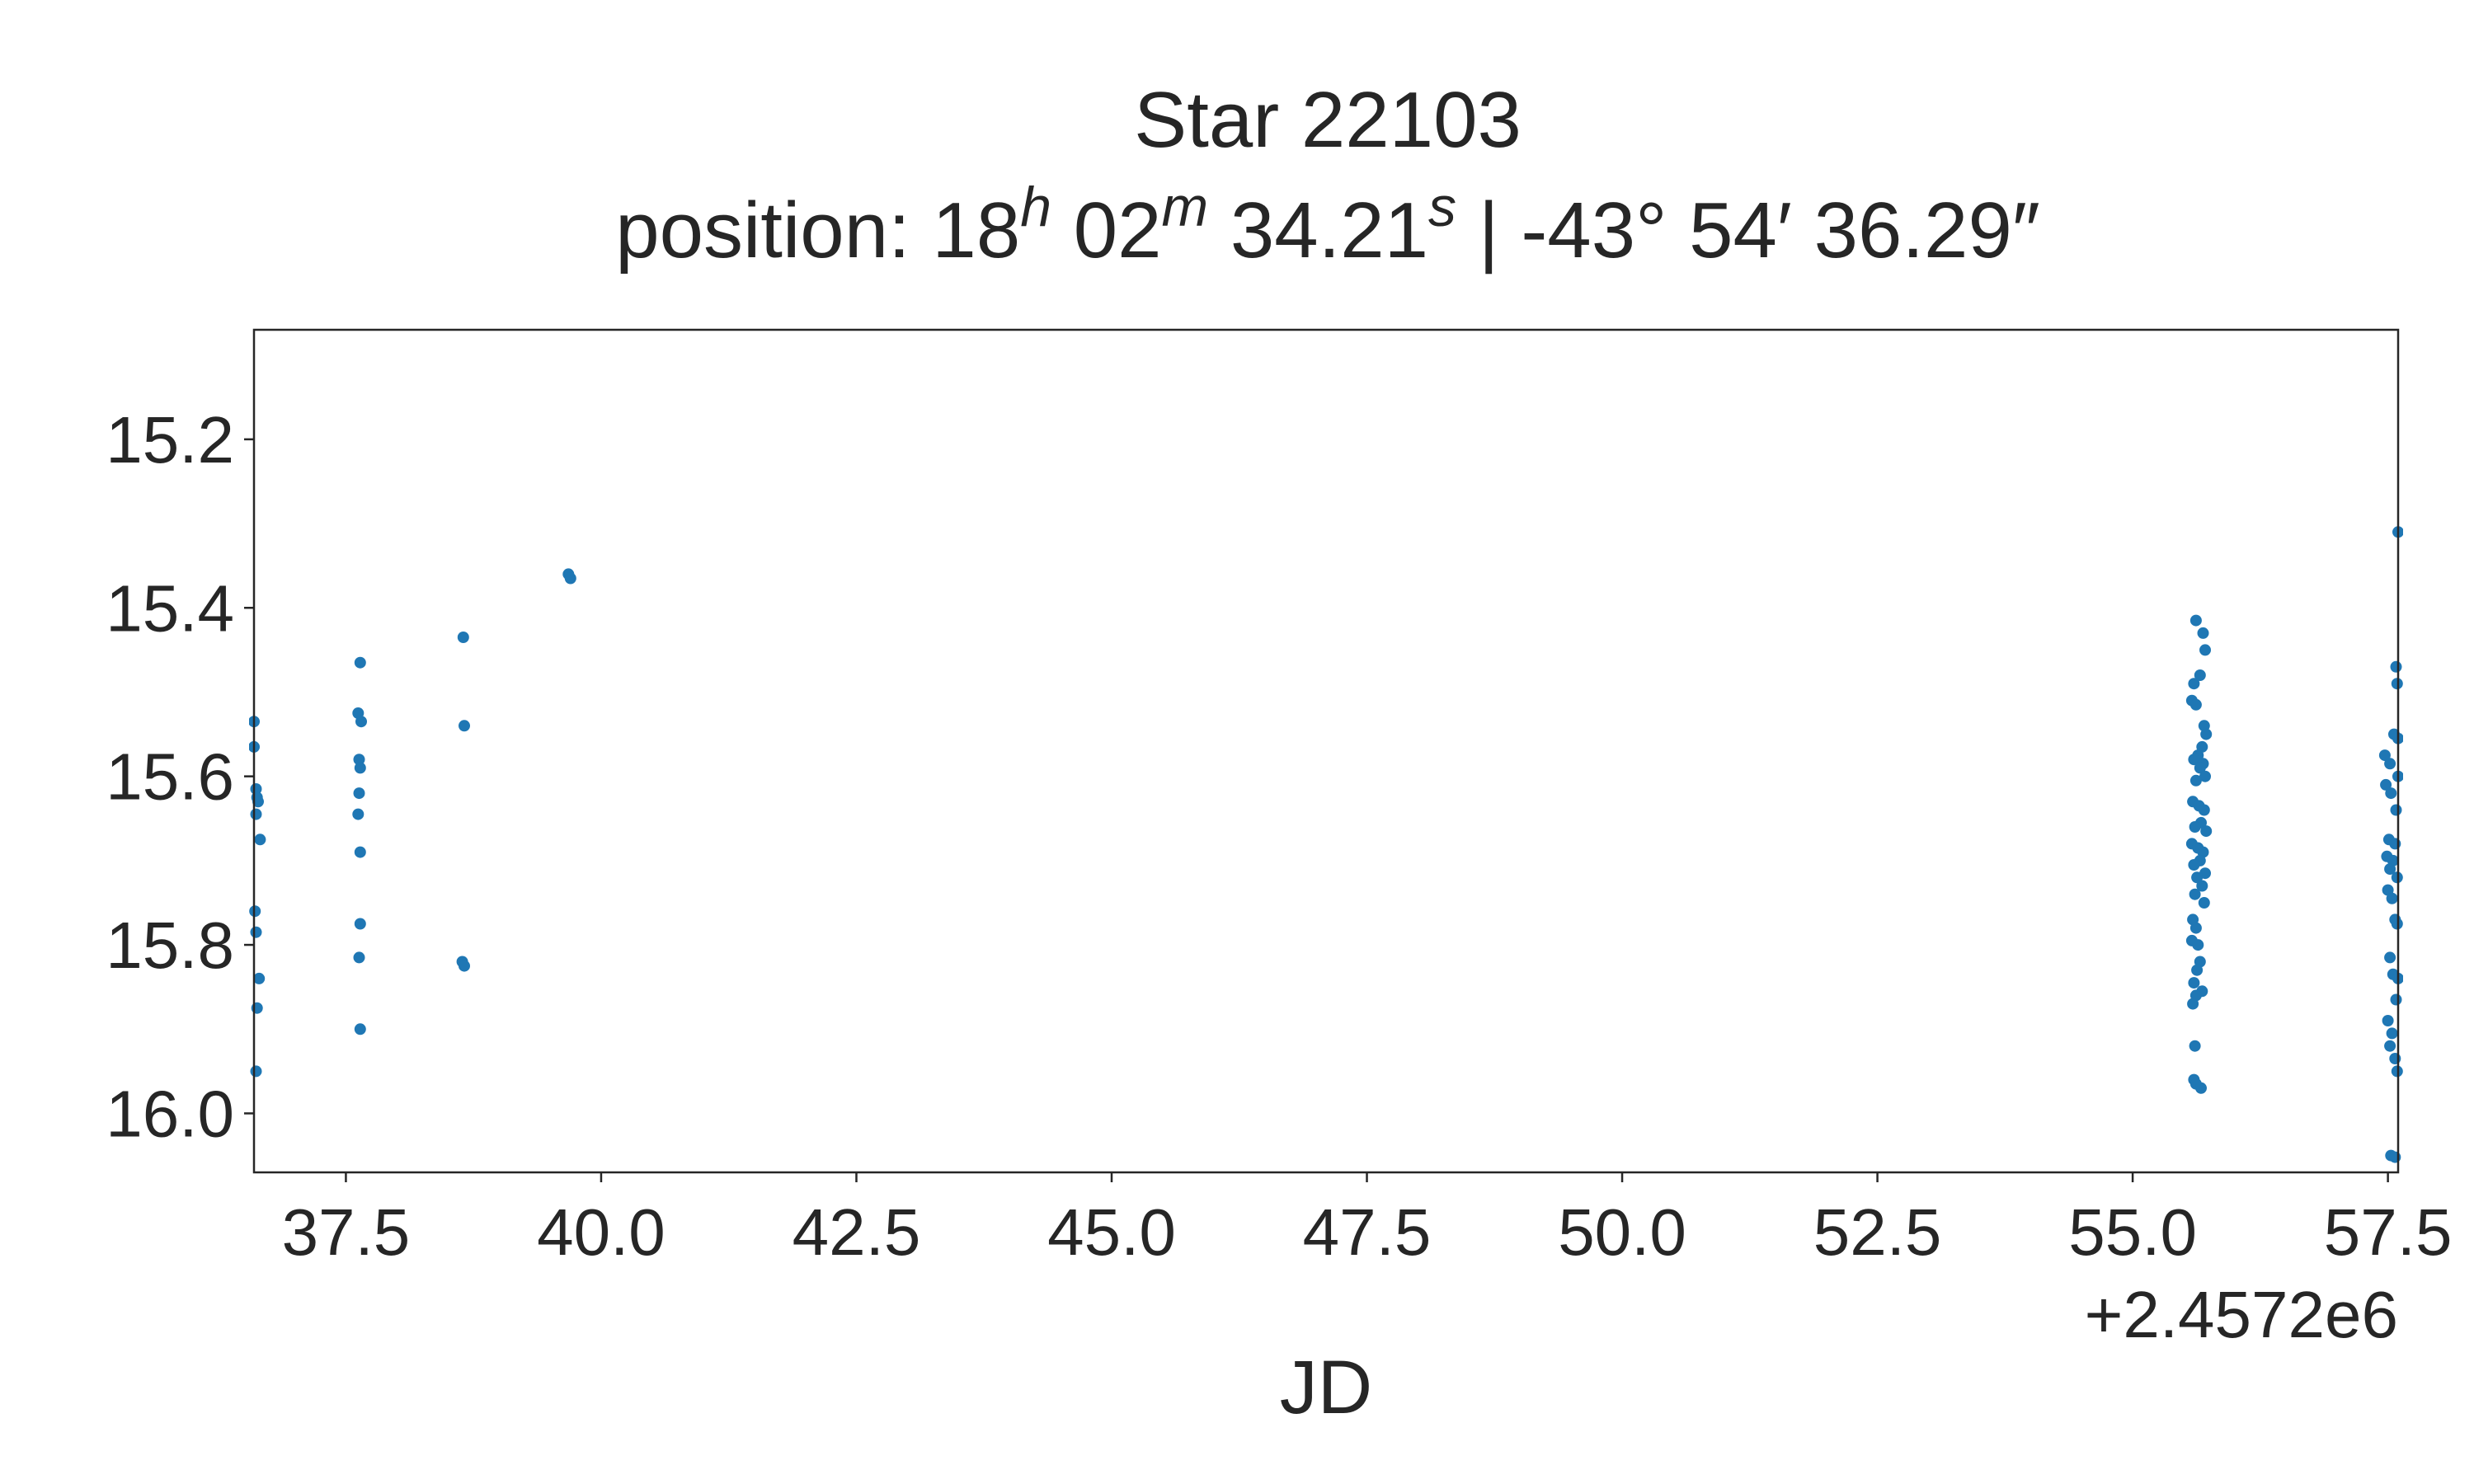 Image resolution: width=2474 pixels, height=1484 pixels. What do you see at coordinates (170, 945) in the screenshot?
I see `y-tick-label: 15.8` at bounding box center [170, 945].